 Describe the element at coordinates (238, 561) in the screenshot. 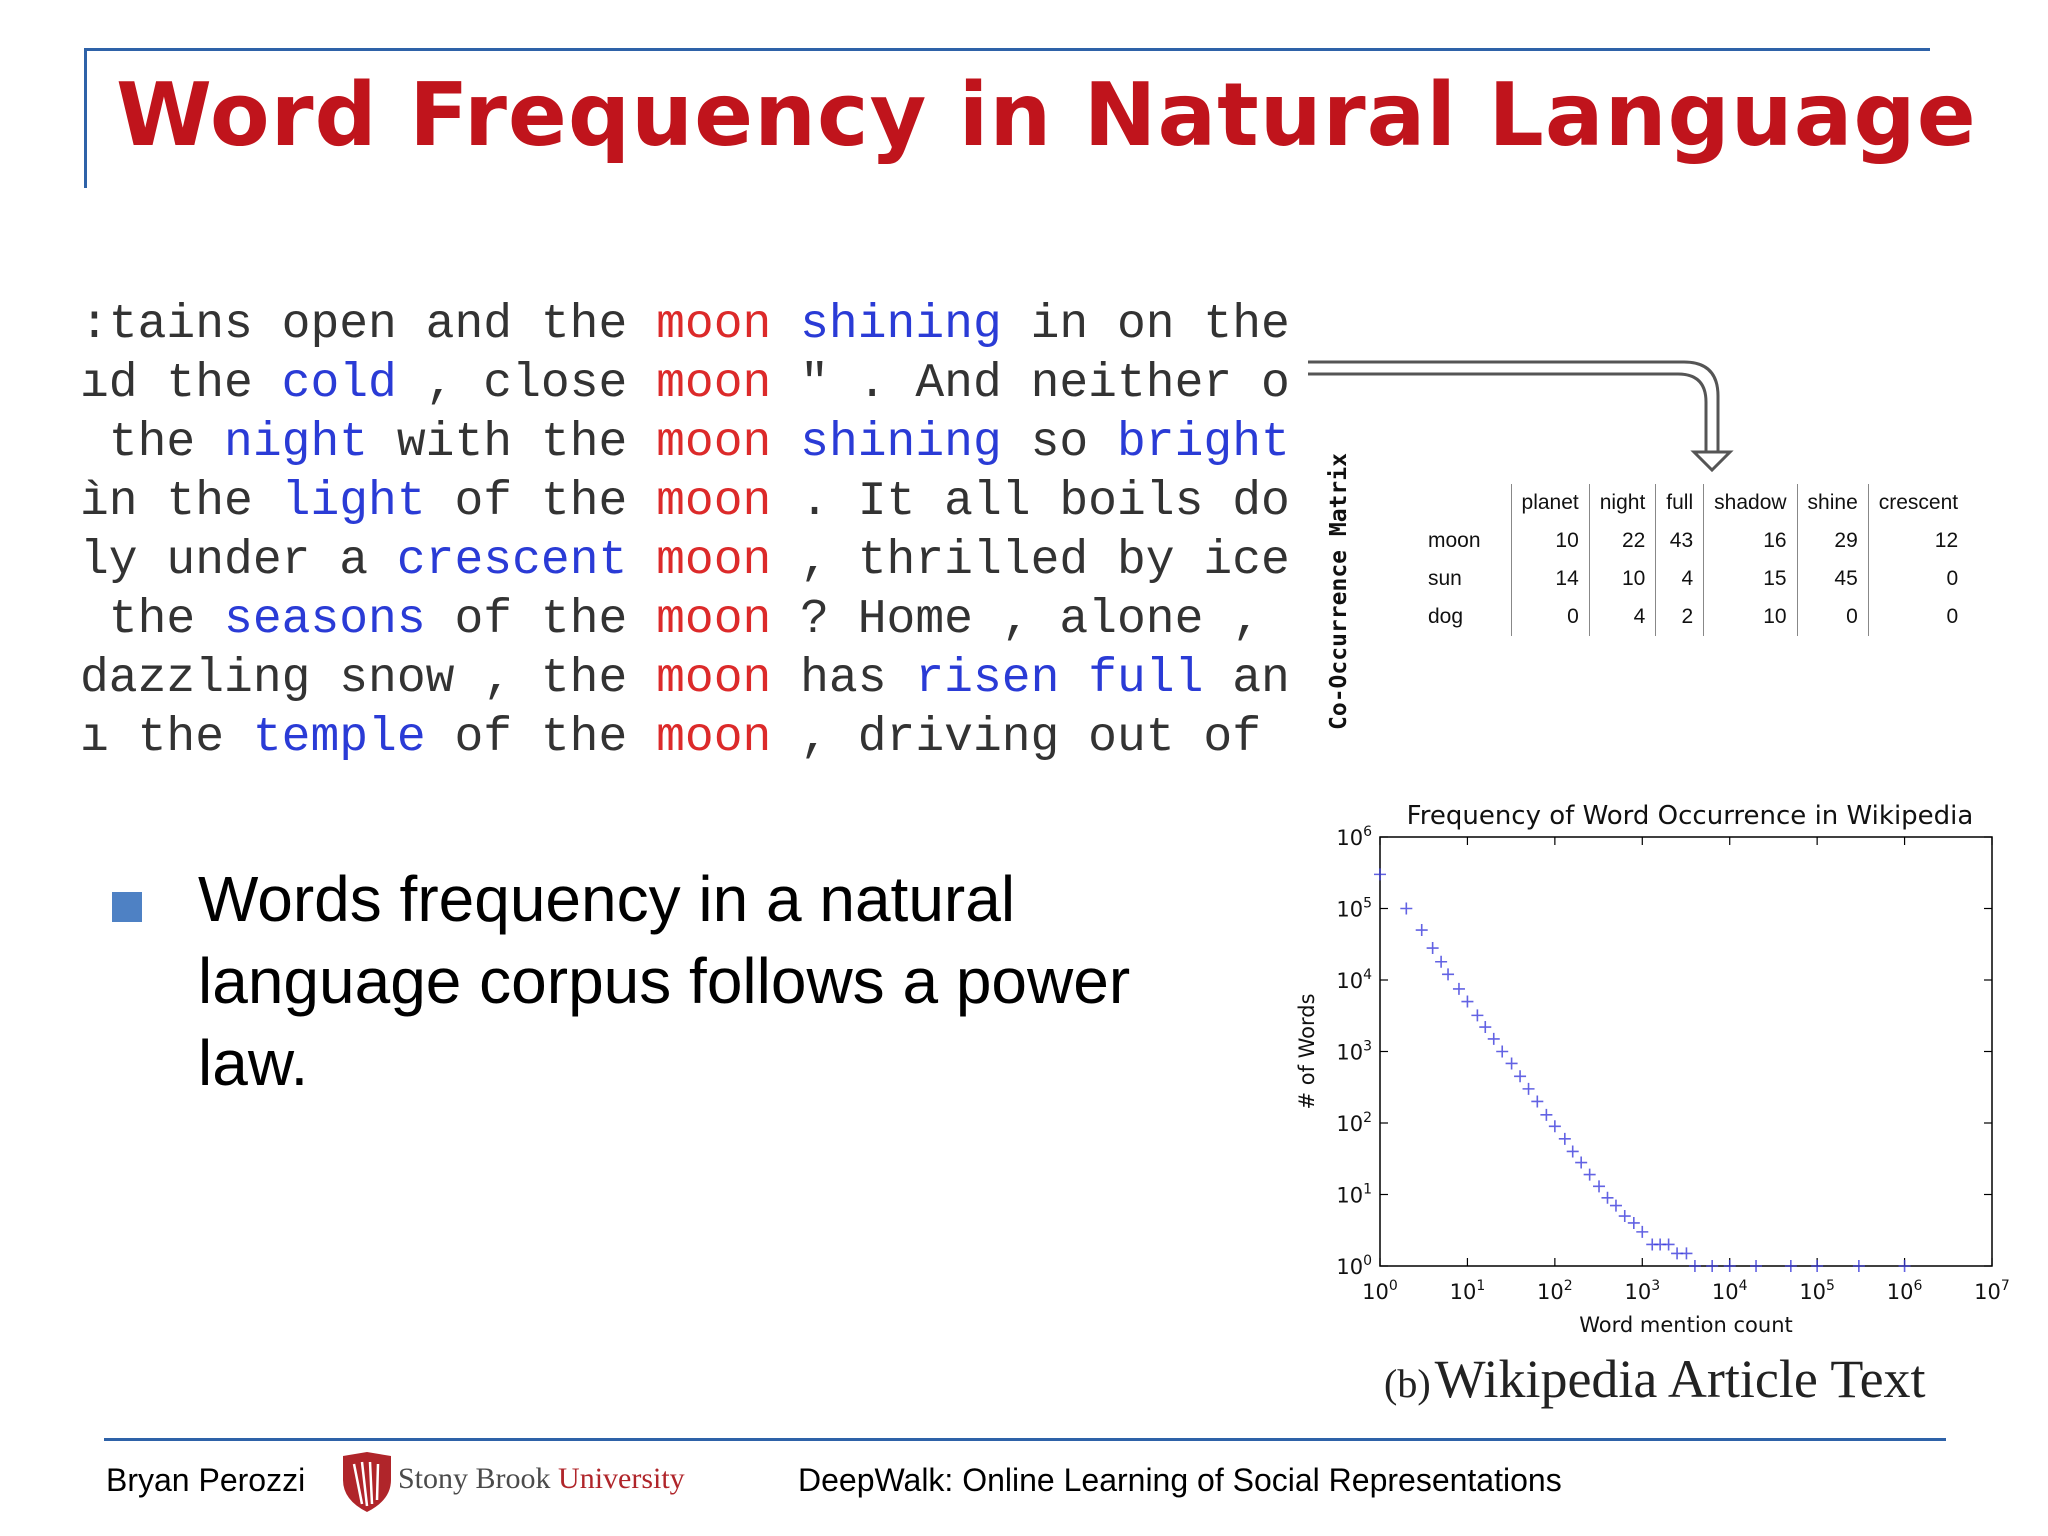

I see `text-span: ly under a` at that location.